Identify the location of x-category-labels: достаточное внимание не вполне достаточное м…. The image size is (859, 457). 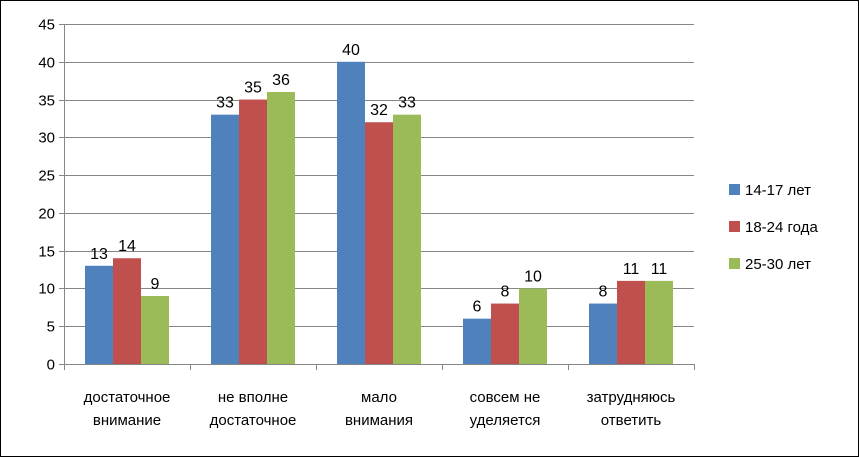
(380, 409).